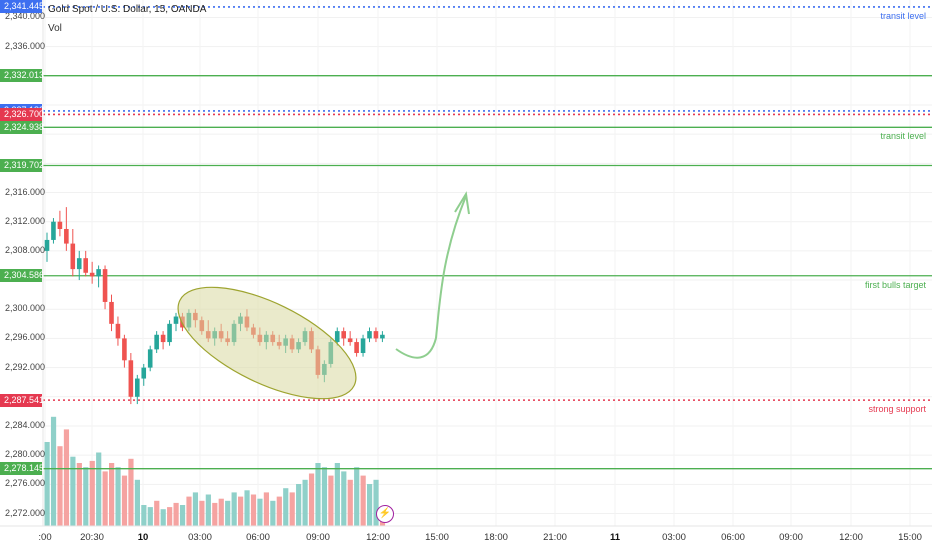 This screenshot has height=550, width=932. Describe the element at coordinates (25, 220) in the screenshot. I see `y-tick-label: 2,312.000` at that location.